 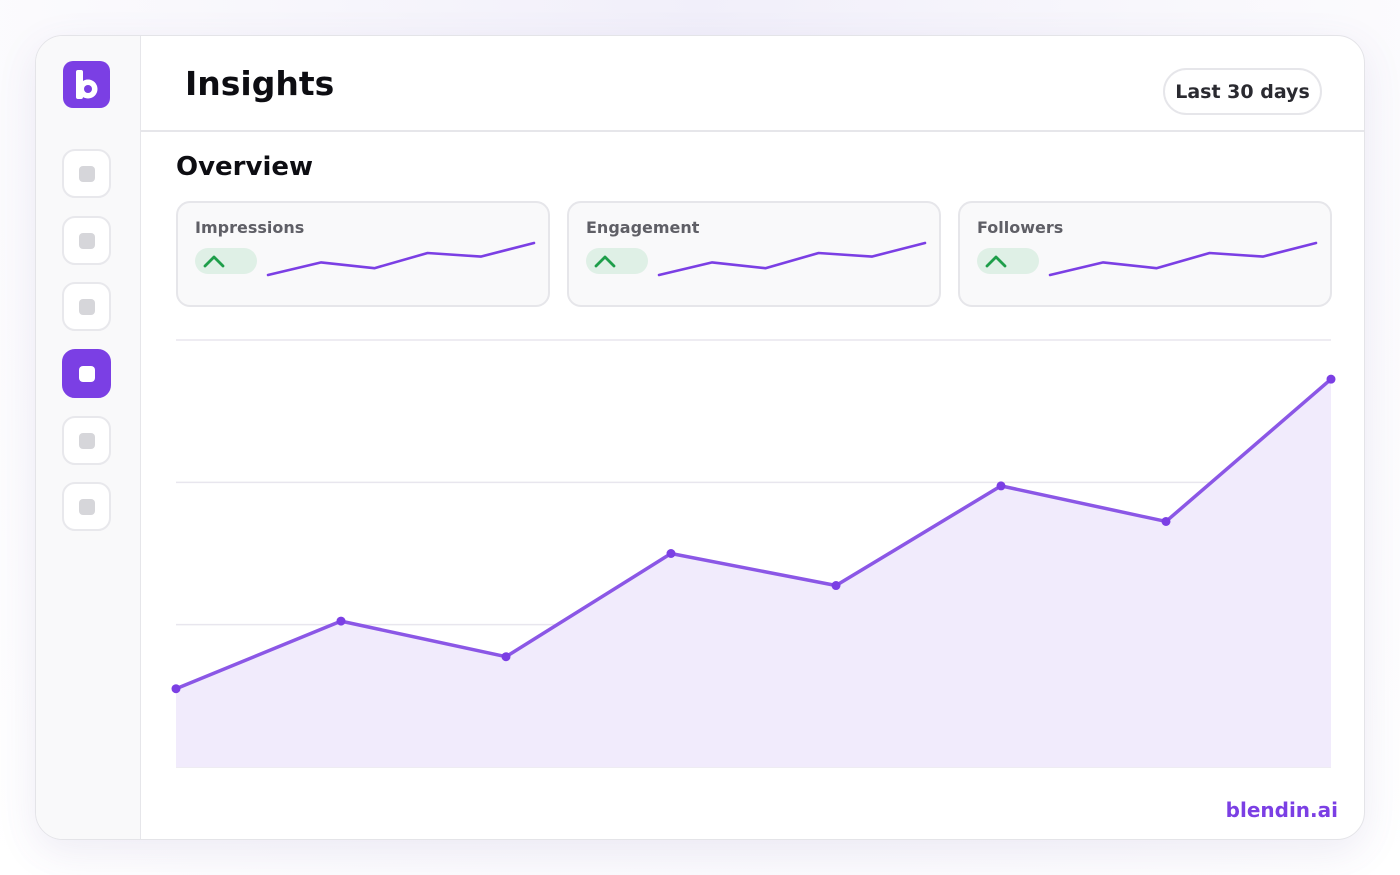 I want to click on metric-label: Followers, so click(x=1020, y=227).